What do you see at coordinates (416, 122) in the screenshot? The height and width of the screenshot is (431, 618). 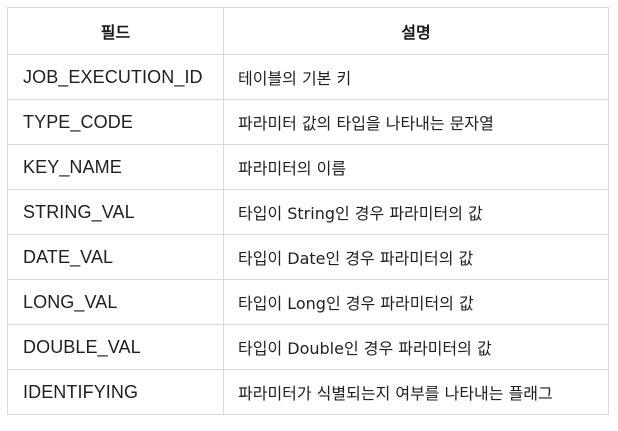 I see `description-cell: 파라미터 값의 타입을 나타내는 문자열` at bounding box center [416, 122].